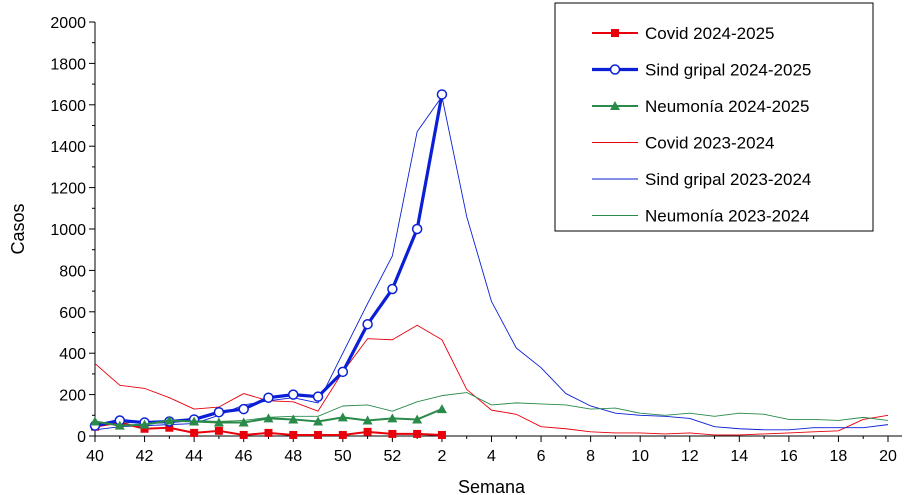  I want to click on x-tick-label: 8, so click(590, 456).